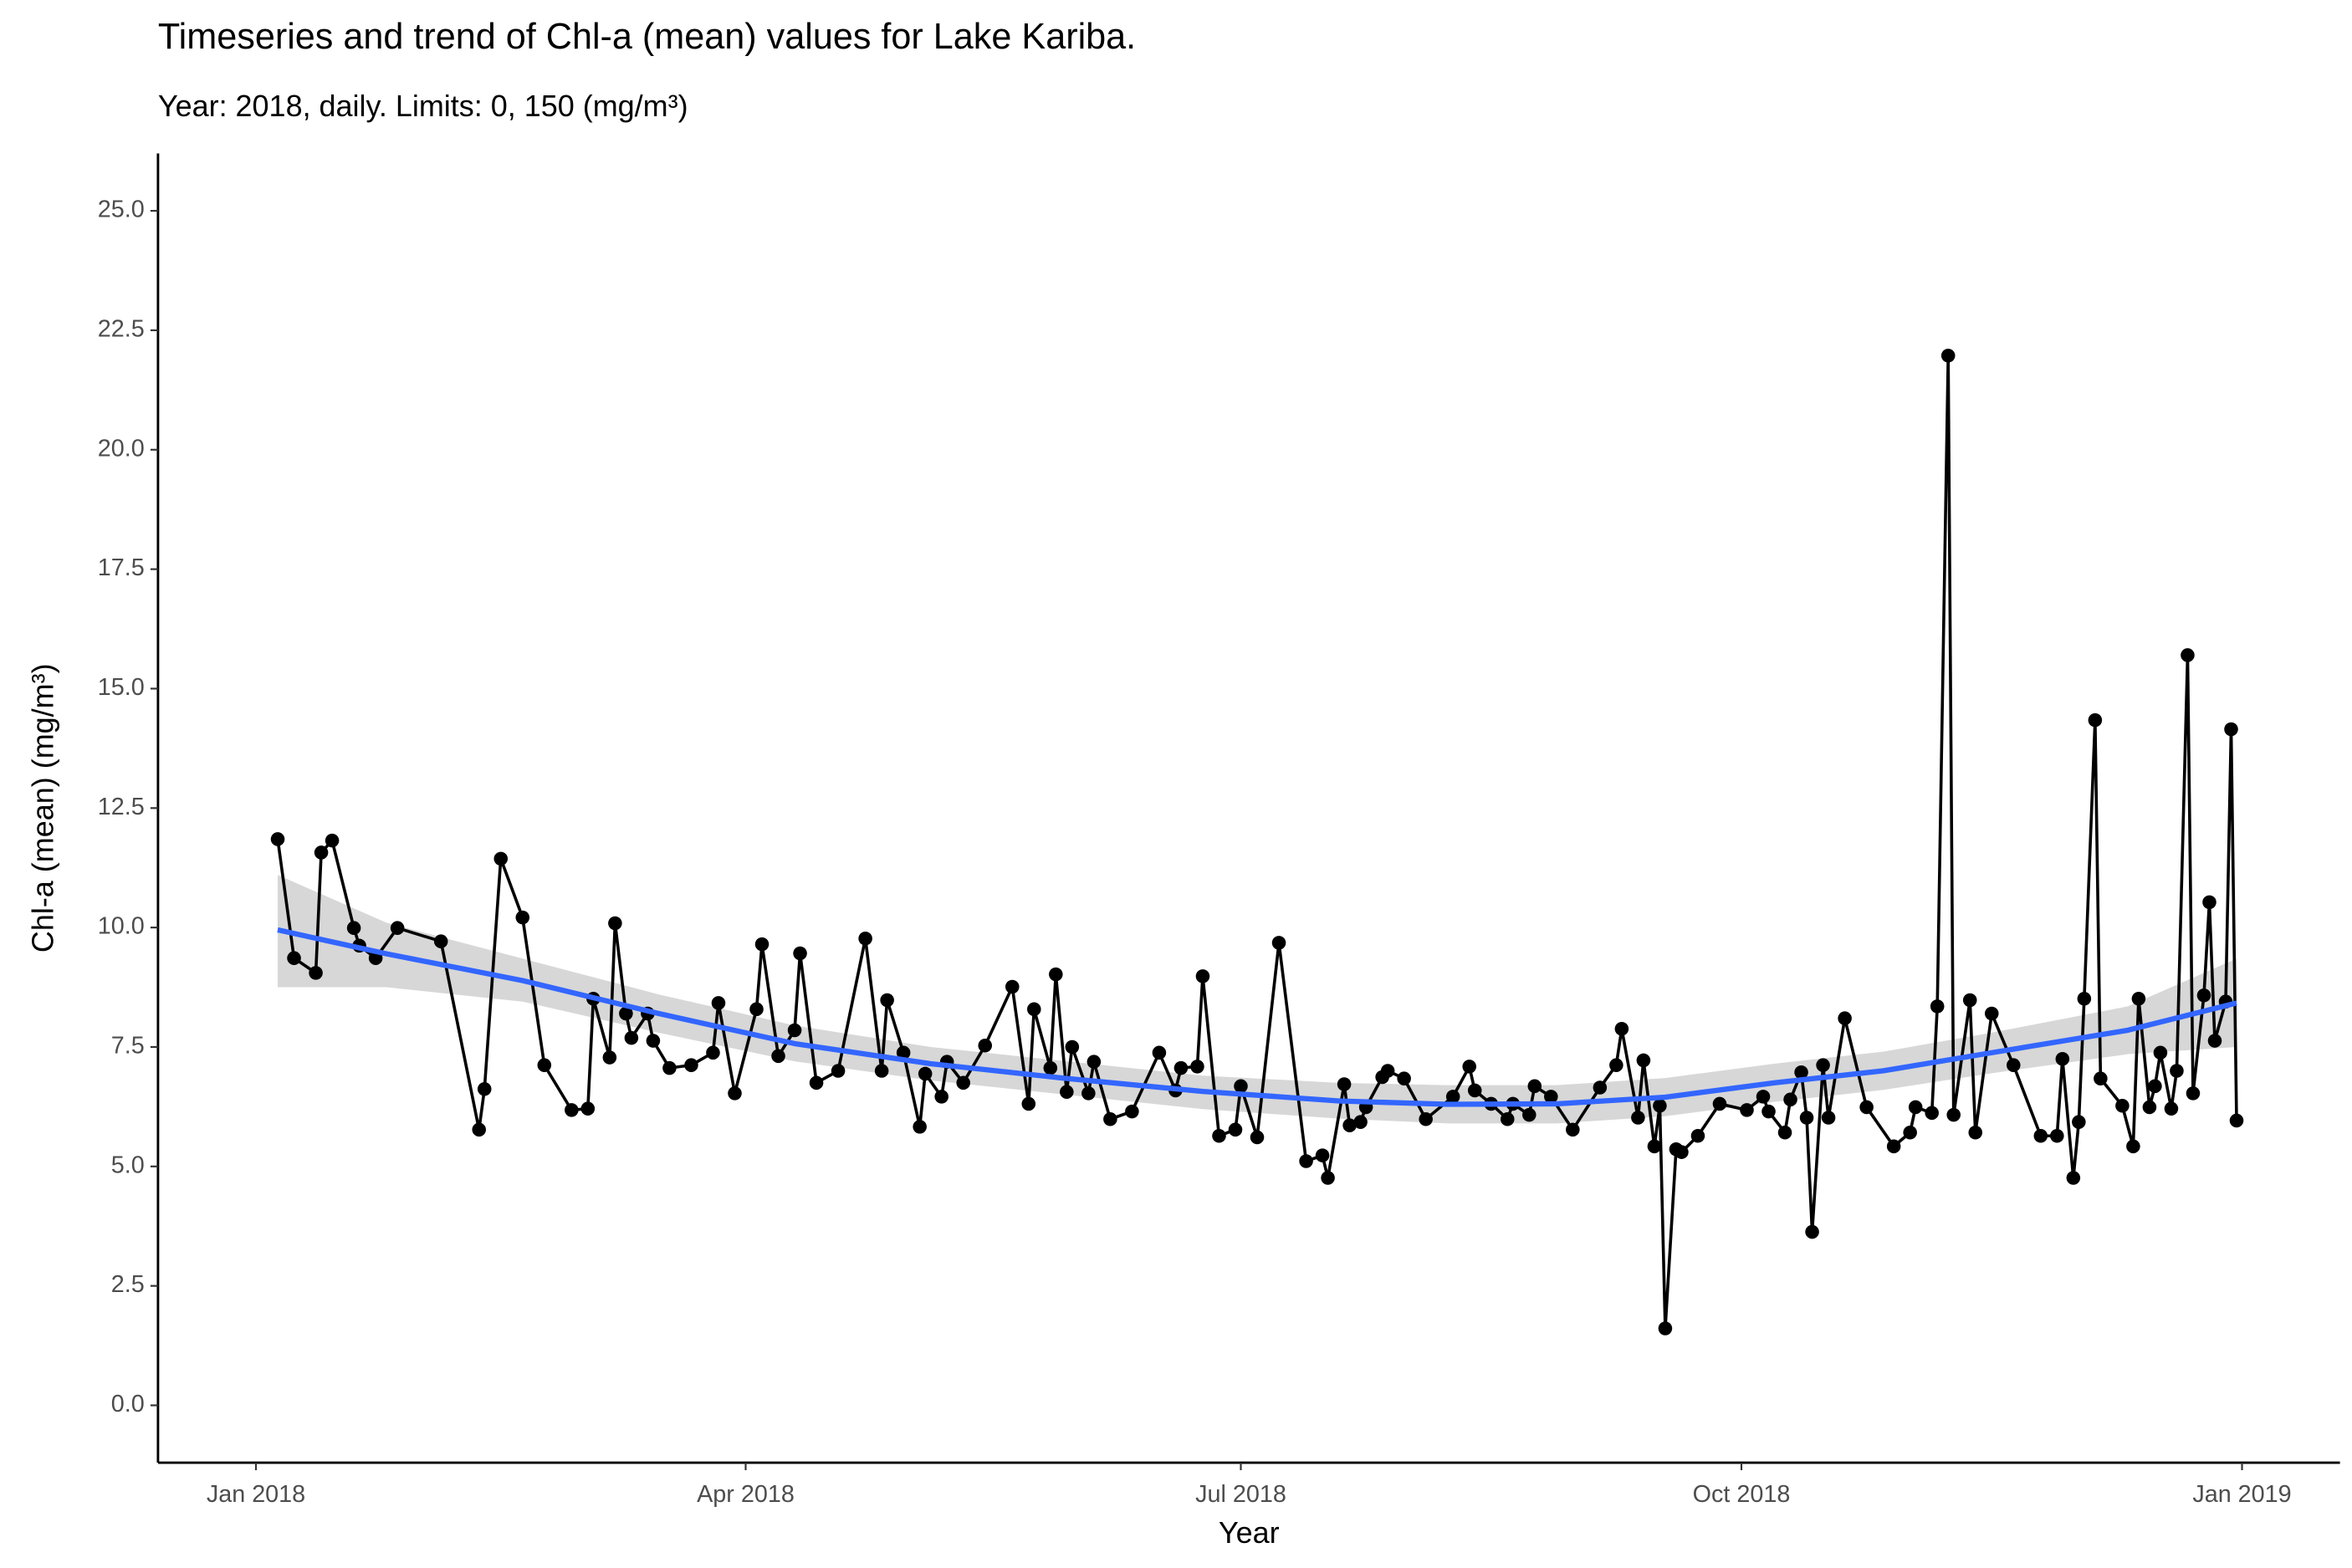  I want to click on y-tick-label: 12.5, so click(121, 807).